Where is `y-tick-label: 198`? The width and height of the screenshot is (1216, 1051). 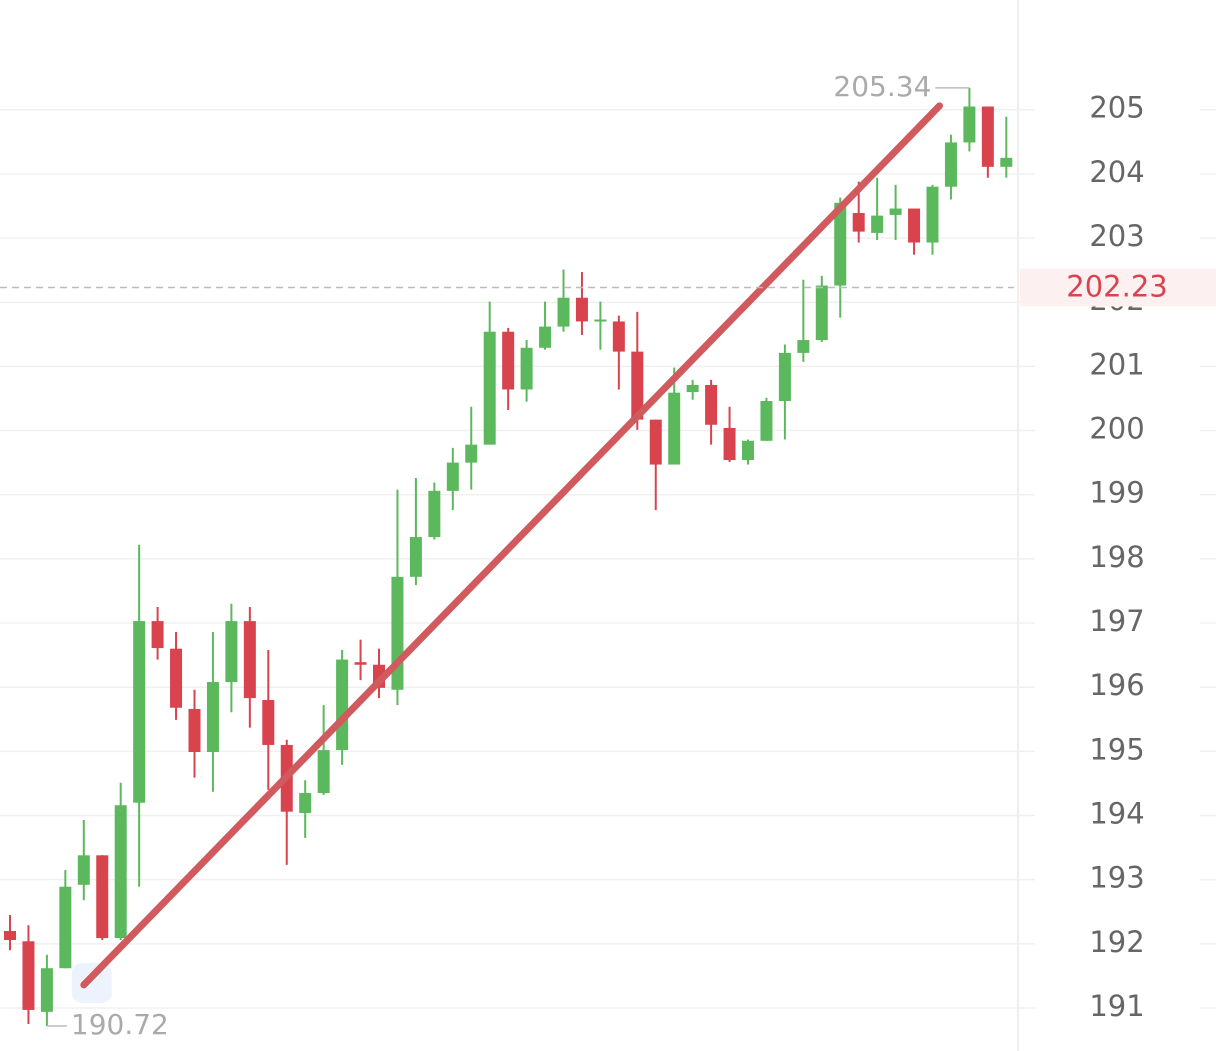
y-tick-label: 198 is located at coordinates (1116, 557).